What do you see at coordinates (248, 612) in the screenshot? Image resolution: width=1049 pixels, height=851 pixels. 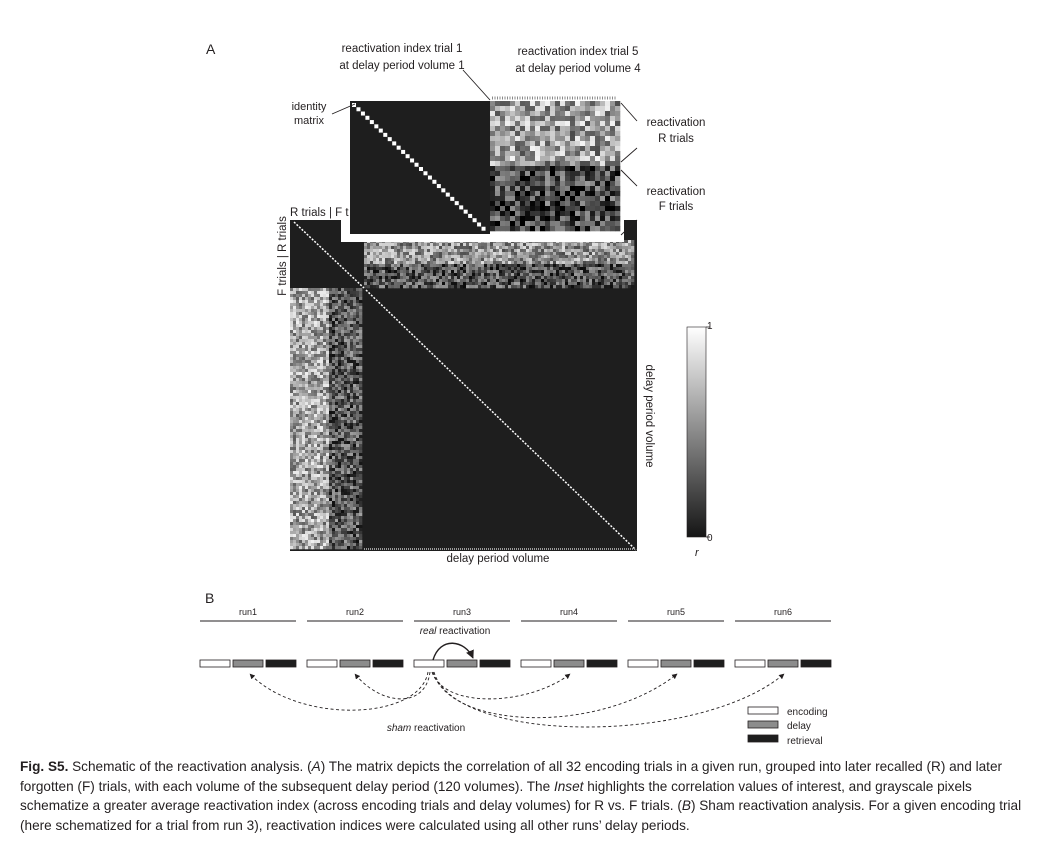 I see `run-label: run1` at bounding box center [248, 612].